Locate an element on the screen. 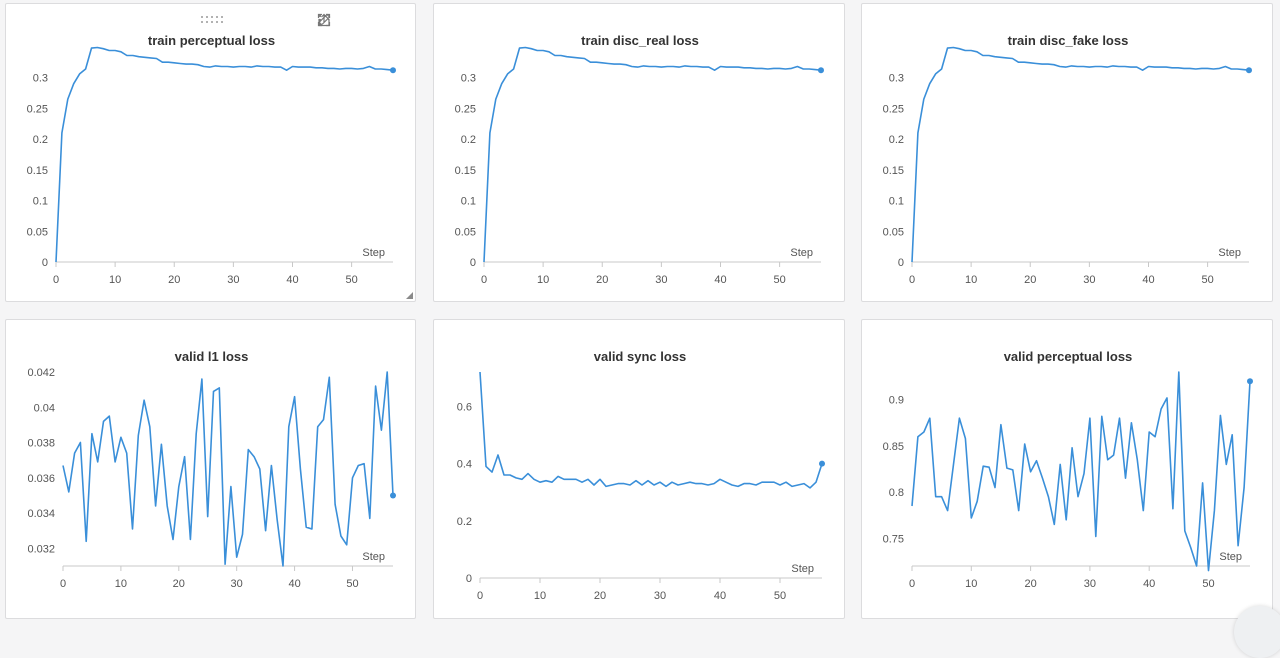 This screenshot has height=658, width=1280. y-tick-label: 0.038 is located at coordinates (41, 444).